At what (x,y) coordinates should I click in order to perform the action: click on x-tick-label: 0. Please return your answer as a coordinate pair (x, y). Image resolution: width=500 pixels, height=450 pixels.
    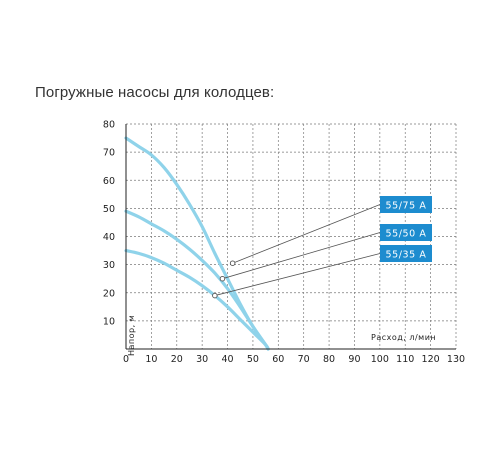
    Looking at the image, I should click on (126, 359).